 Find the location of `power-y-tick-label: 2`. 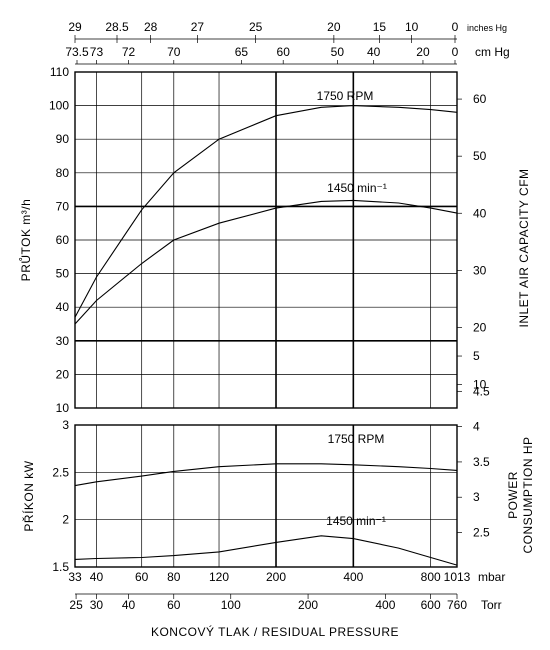

power-y-tick-label: 2 is located at coordinates (65, 520).